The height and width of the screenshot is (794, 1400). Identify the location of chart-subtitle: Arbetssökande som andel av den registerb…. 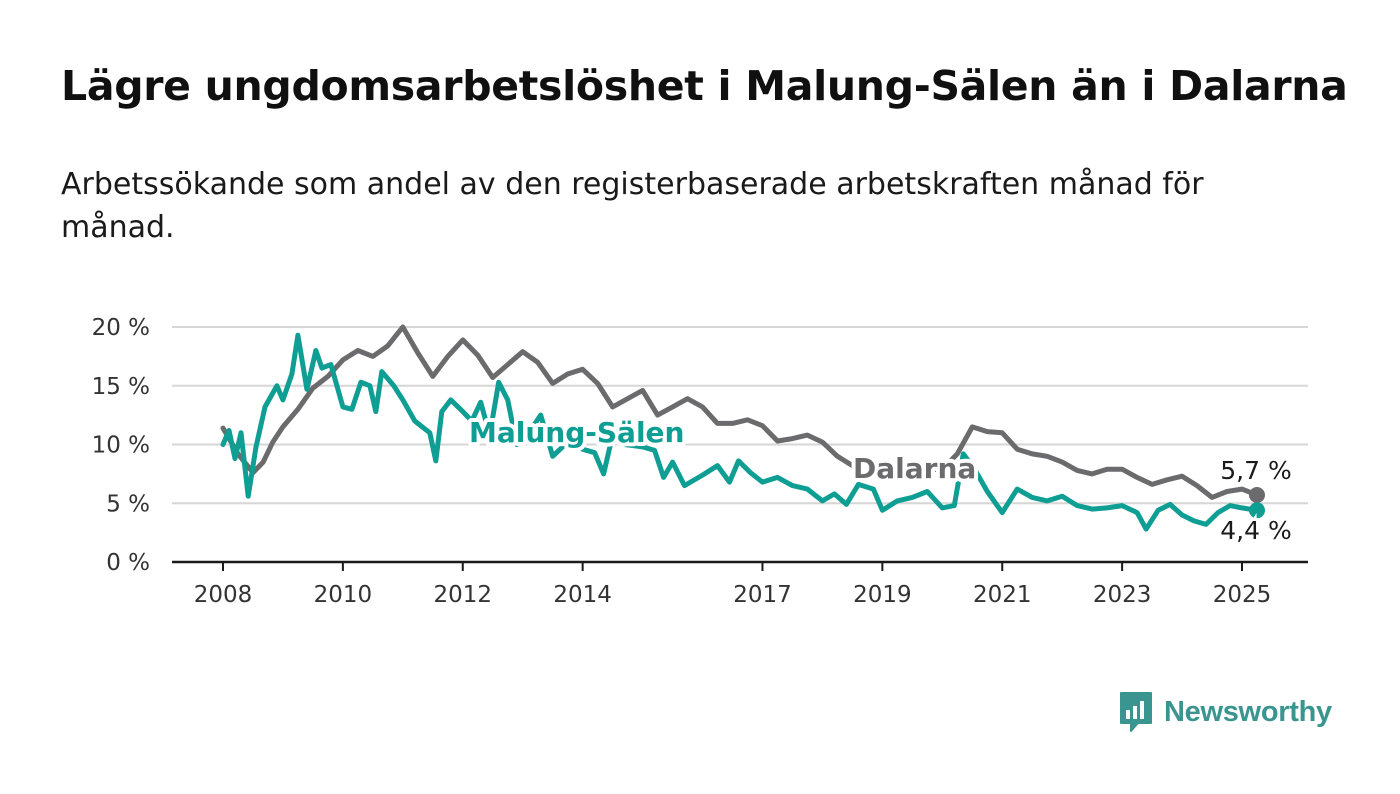
(632, 206).